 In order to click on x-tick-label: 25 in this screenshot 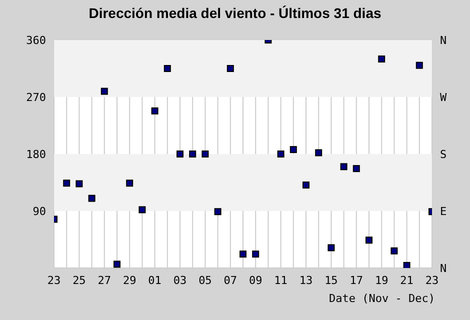, I will do `click(79, 280)`.